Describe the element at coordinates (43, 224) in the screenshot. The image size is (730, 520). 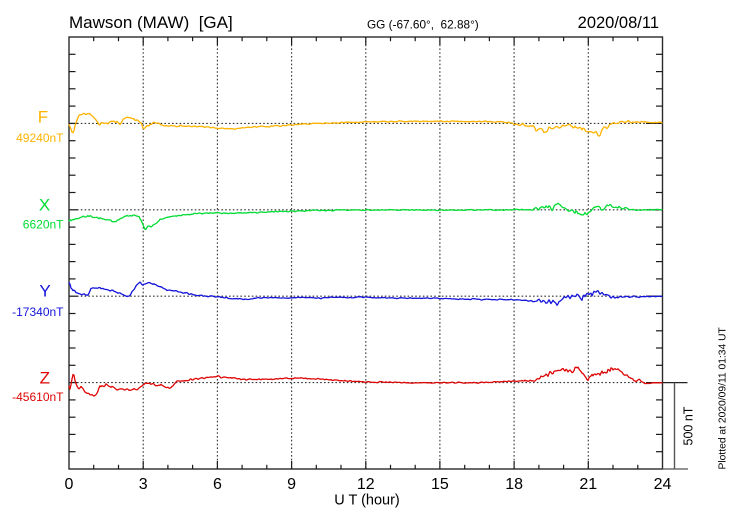
I see `svg-text: 6620nT` at that location.